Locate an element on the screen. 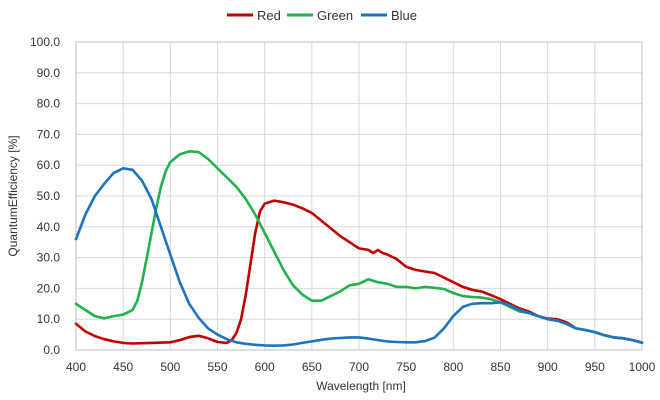 The height and width of the screenshot is (400, 660). x-tick-label: 650 is located at coordinates (312, 367).